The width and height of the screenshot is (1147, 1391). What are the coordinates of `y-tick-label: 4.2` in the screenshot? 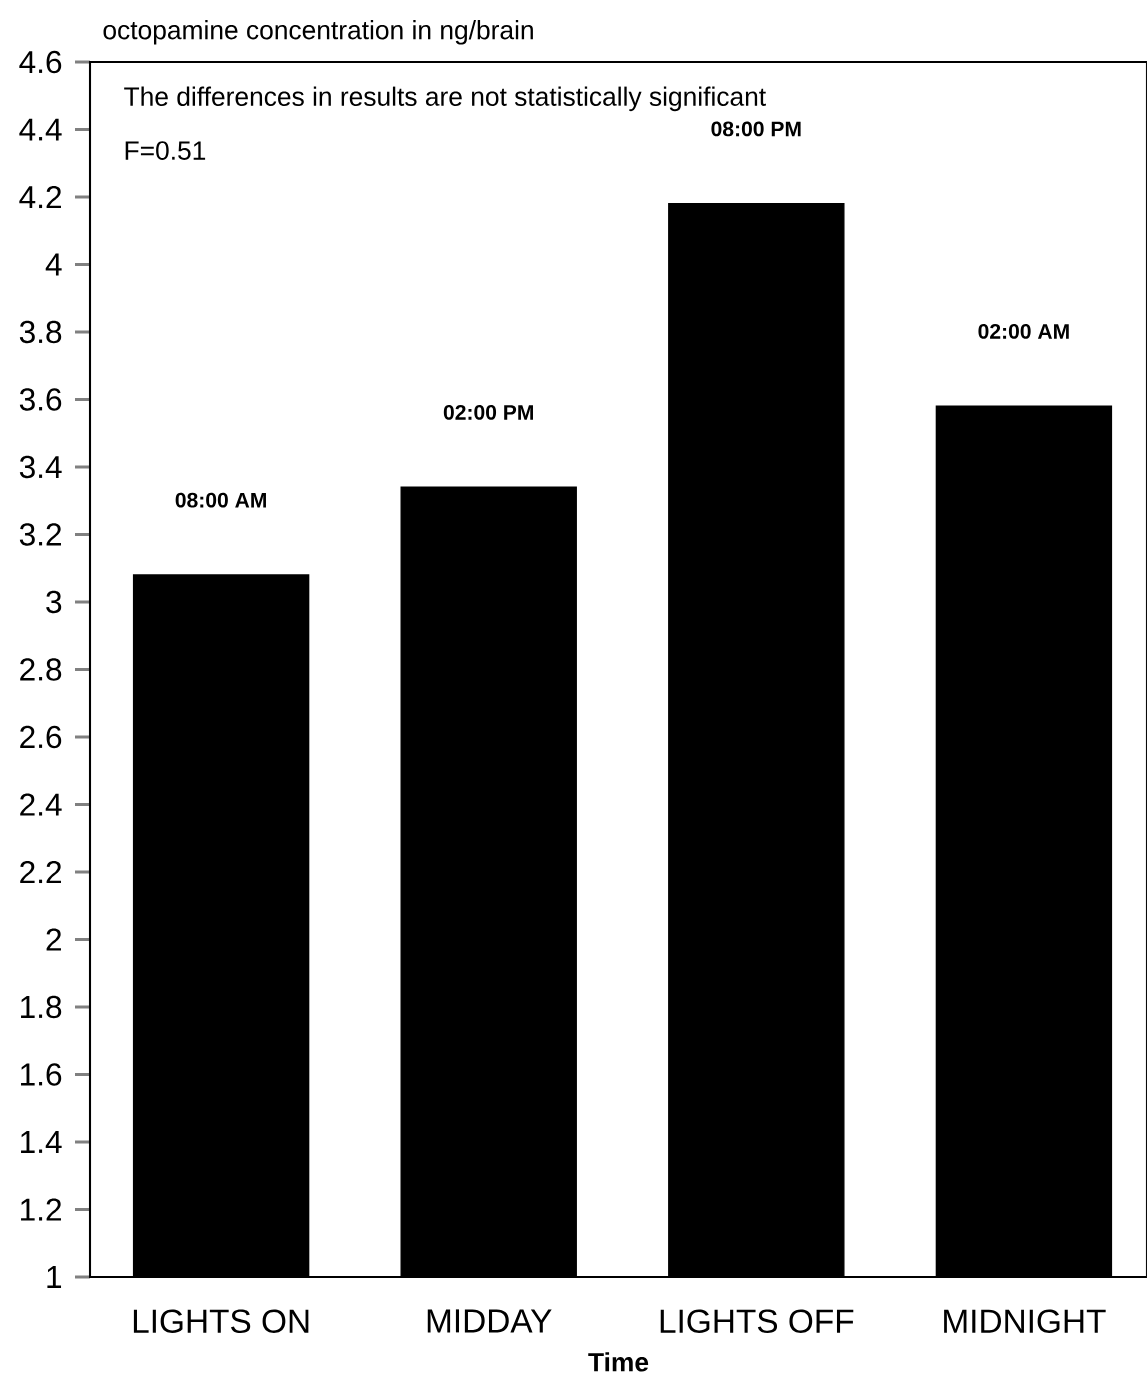 It's located at (40, 197).